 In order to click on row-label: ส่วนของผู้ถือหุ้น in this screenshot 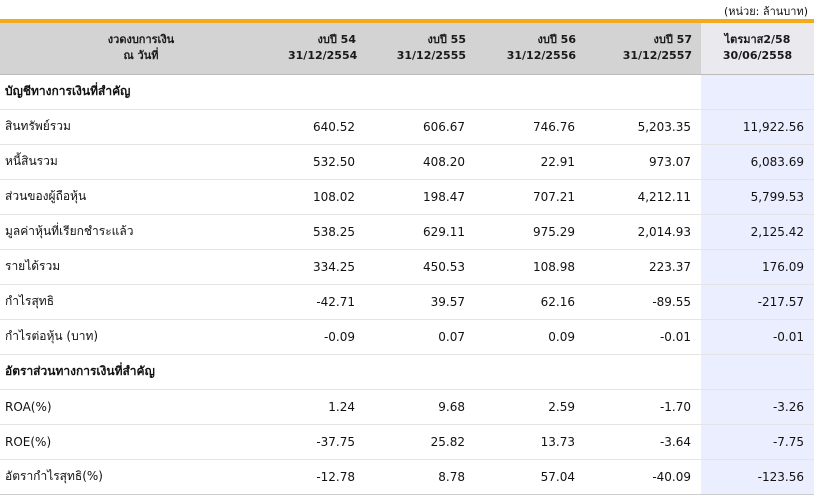, I will do `click(141, 197)`.